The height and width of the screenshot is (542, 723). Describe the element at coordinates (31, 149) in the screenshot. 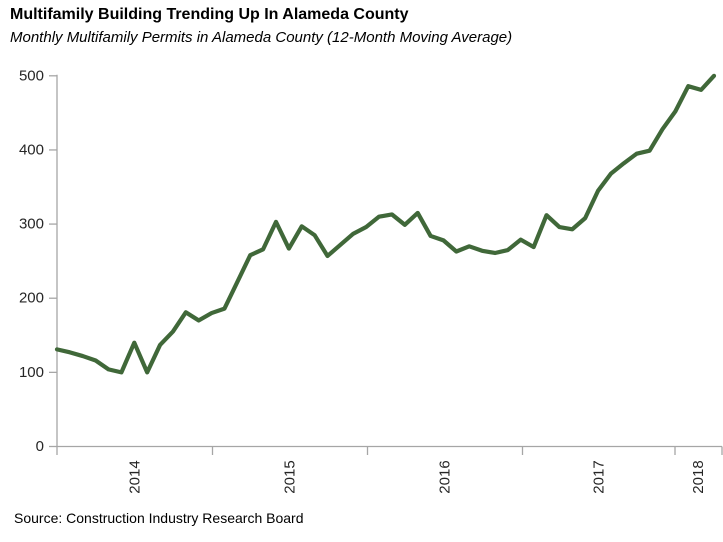

I see `y-tick-label: 400` at that location.